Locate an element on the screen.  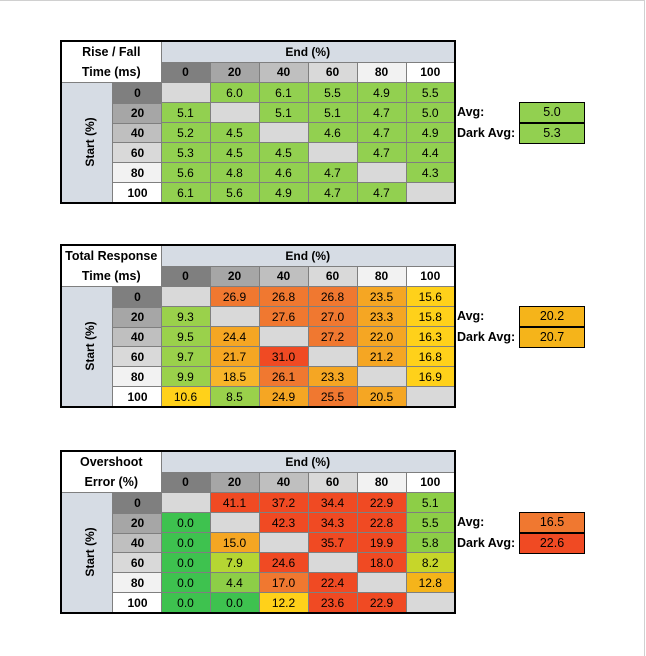
value-cell: 22.0 is located at coordinates (381, 336).